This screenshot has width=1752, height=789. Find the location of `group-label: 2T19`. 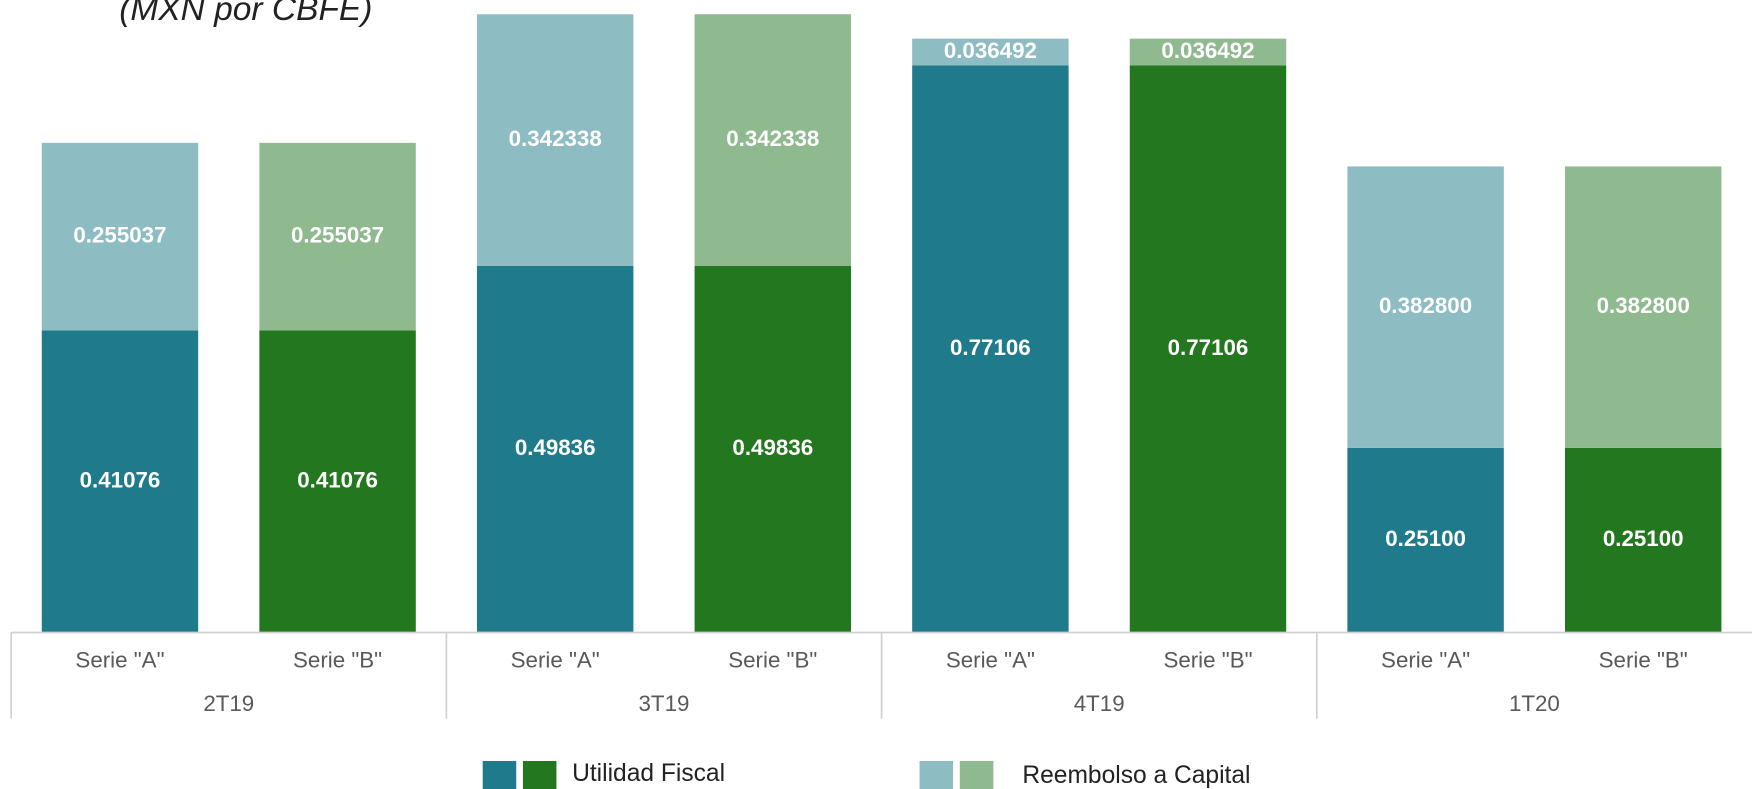

group-label: 2T19 is located at coordinates (228, 703).